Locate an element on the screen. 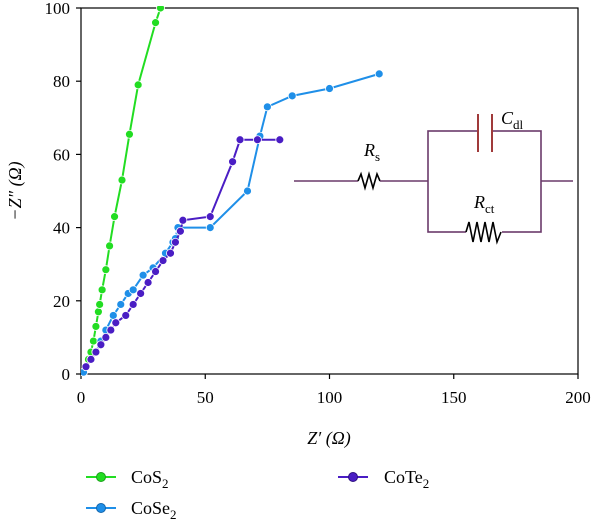 The width and height of the screenshot is (600, 522). legend-label-cose2: CoSe2 is located at coordinates (154, 510).